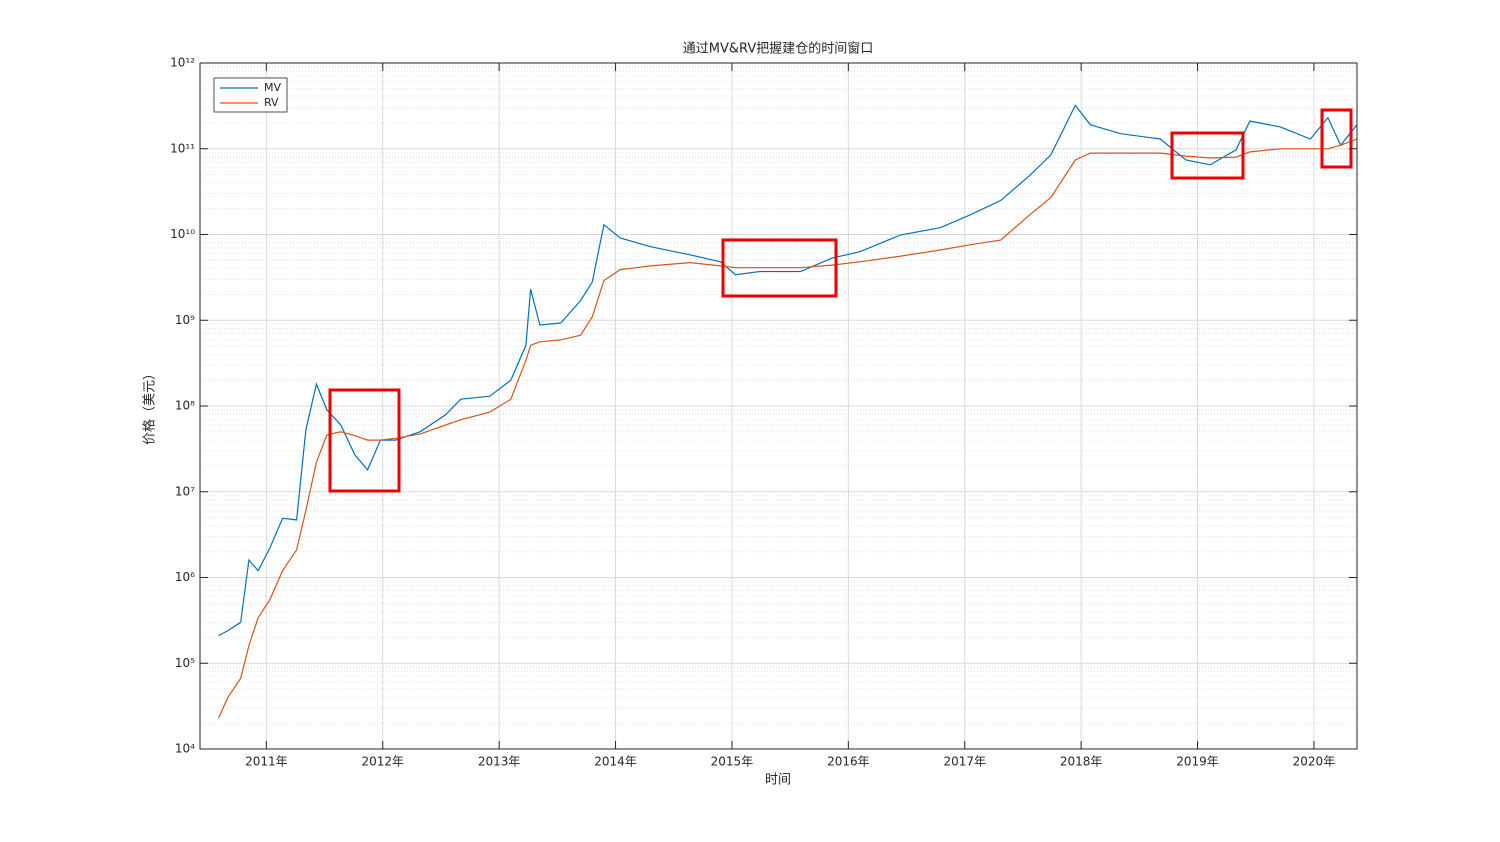 This screenshot has width=1500, height=842. Describe the element at coordinates (1314, 762) in the screenshot. I see `x-tick-label: 2020年` at that location.